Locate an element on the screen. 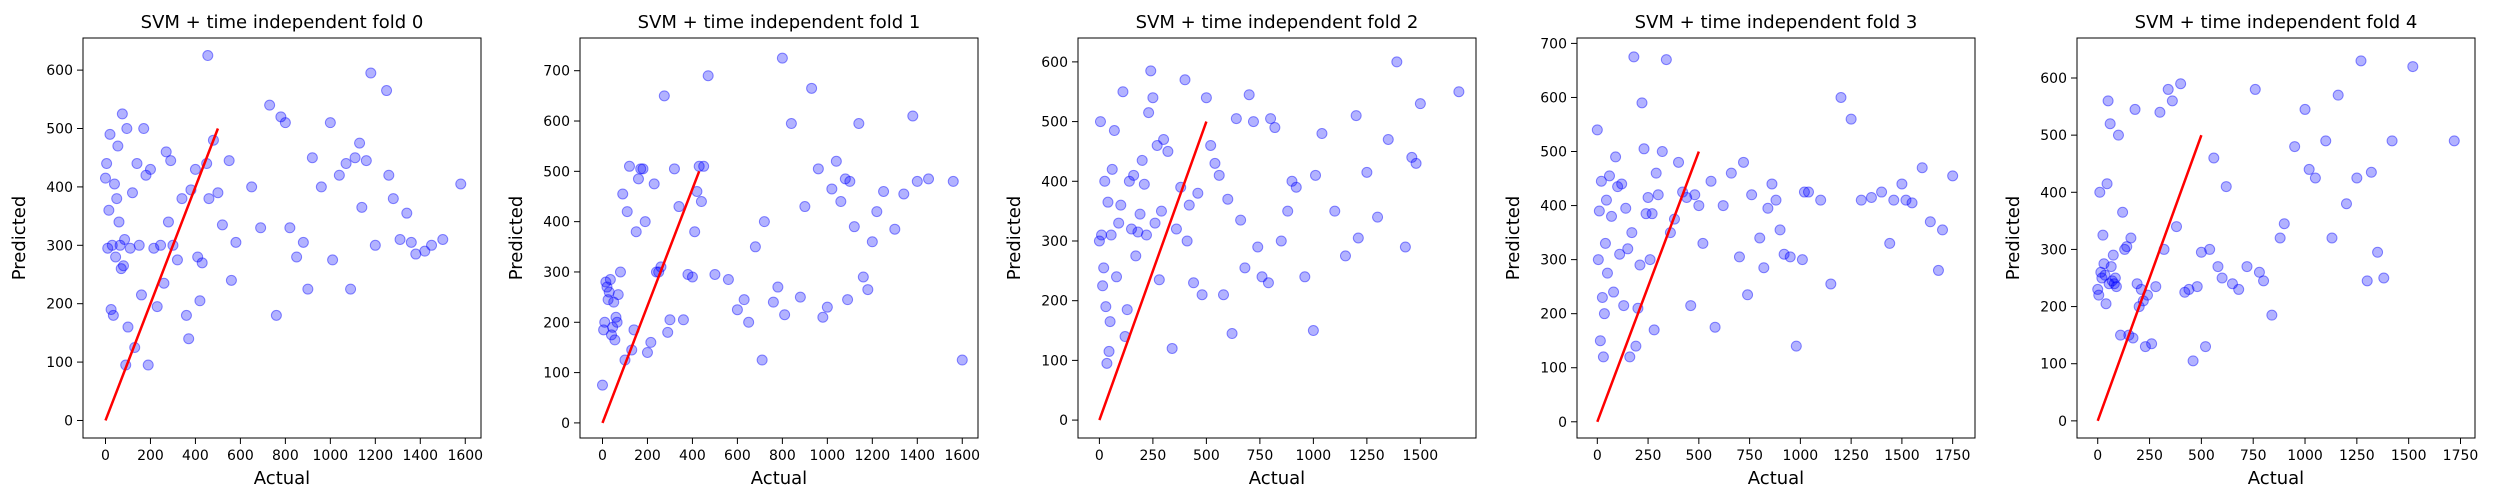 The image size is (2500, 500). x-tick-label: 600 is located at coordinates (240, 456).